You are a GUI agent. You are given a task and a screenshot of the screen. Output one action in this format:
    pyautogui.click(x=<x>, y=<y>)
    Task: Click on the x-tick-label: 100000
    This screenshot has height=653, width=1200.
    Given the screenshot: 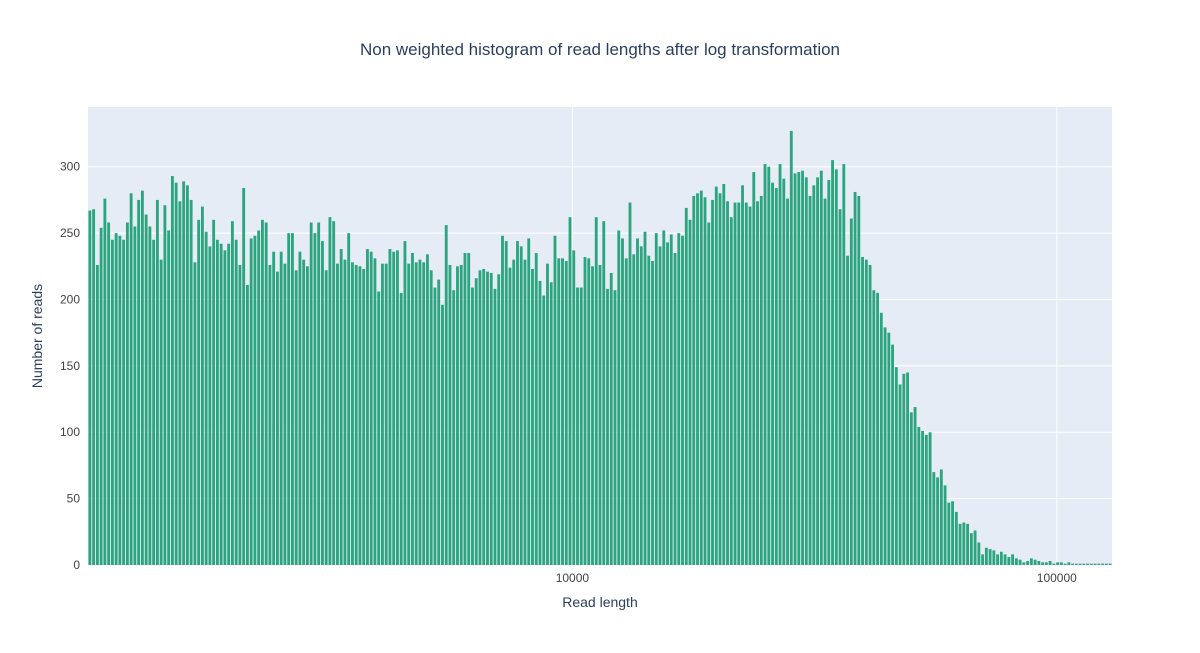 What is the action you would take?
    pyautogui.click(x=1057, y=578)
    